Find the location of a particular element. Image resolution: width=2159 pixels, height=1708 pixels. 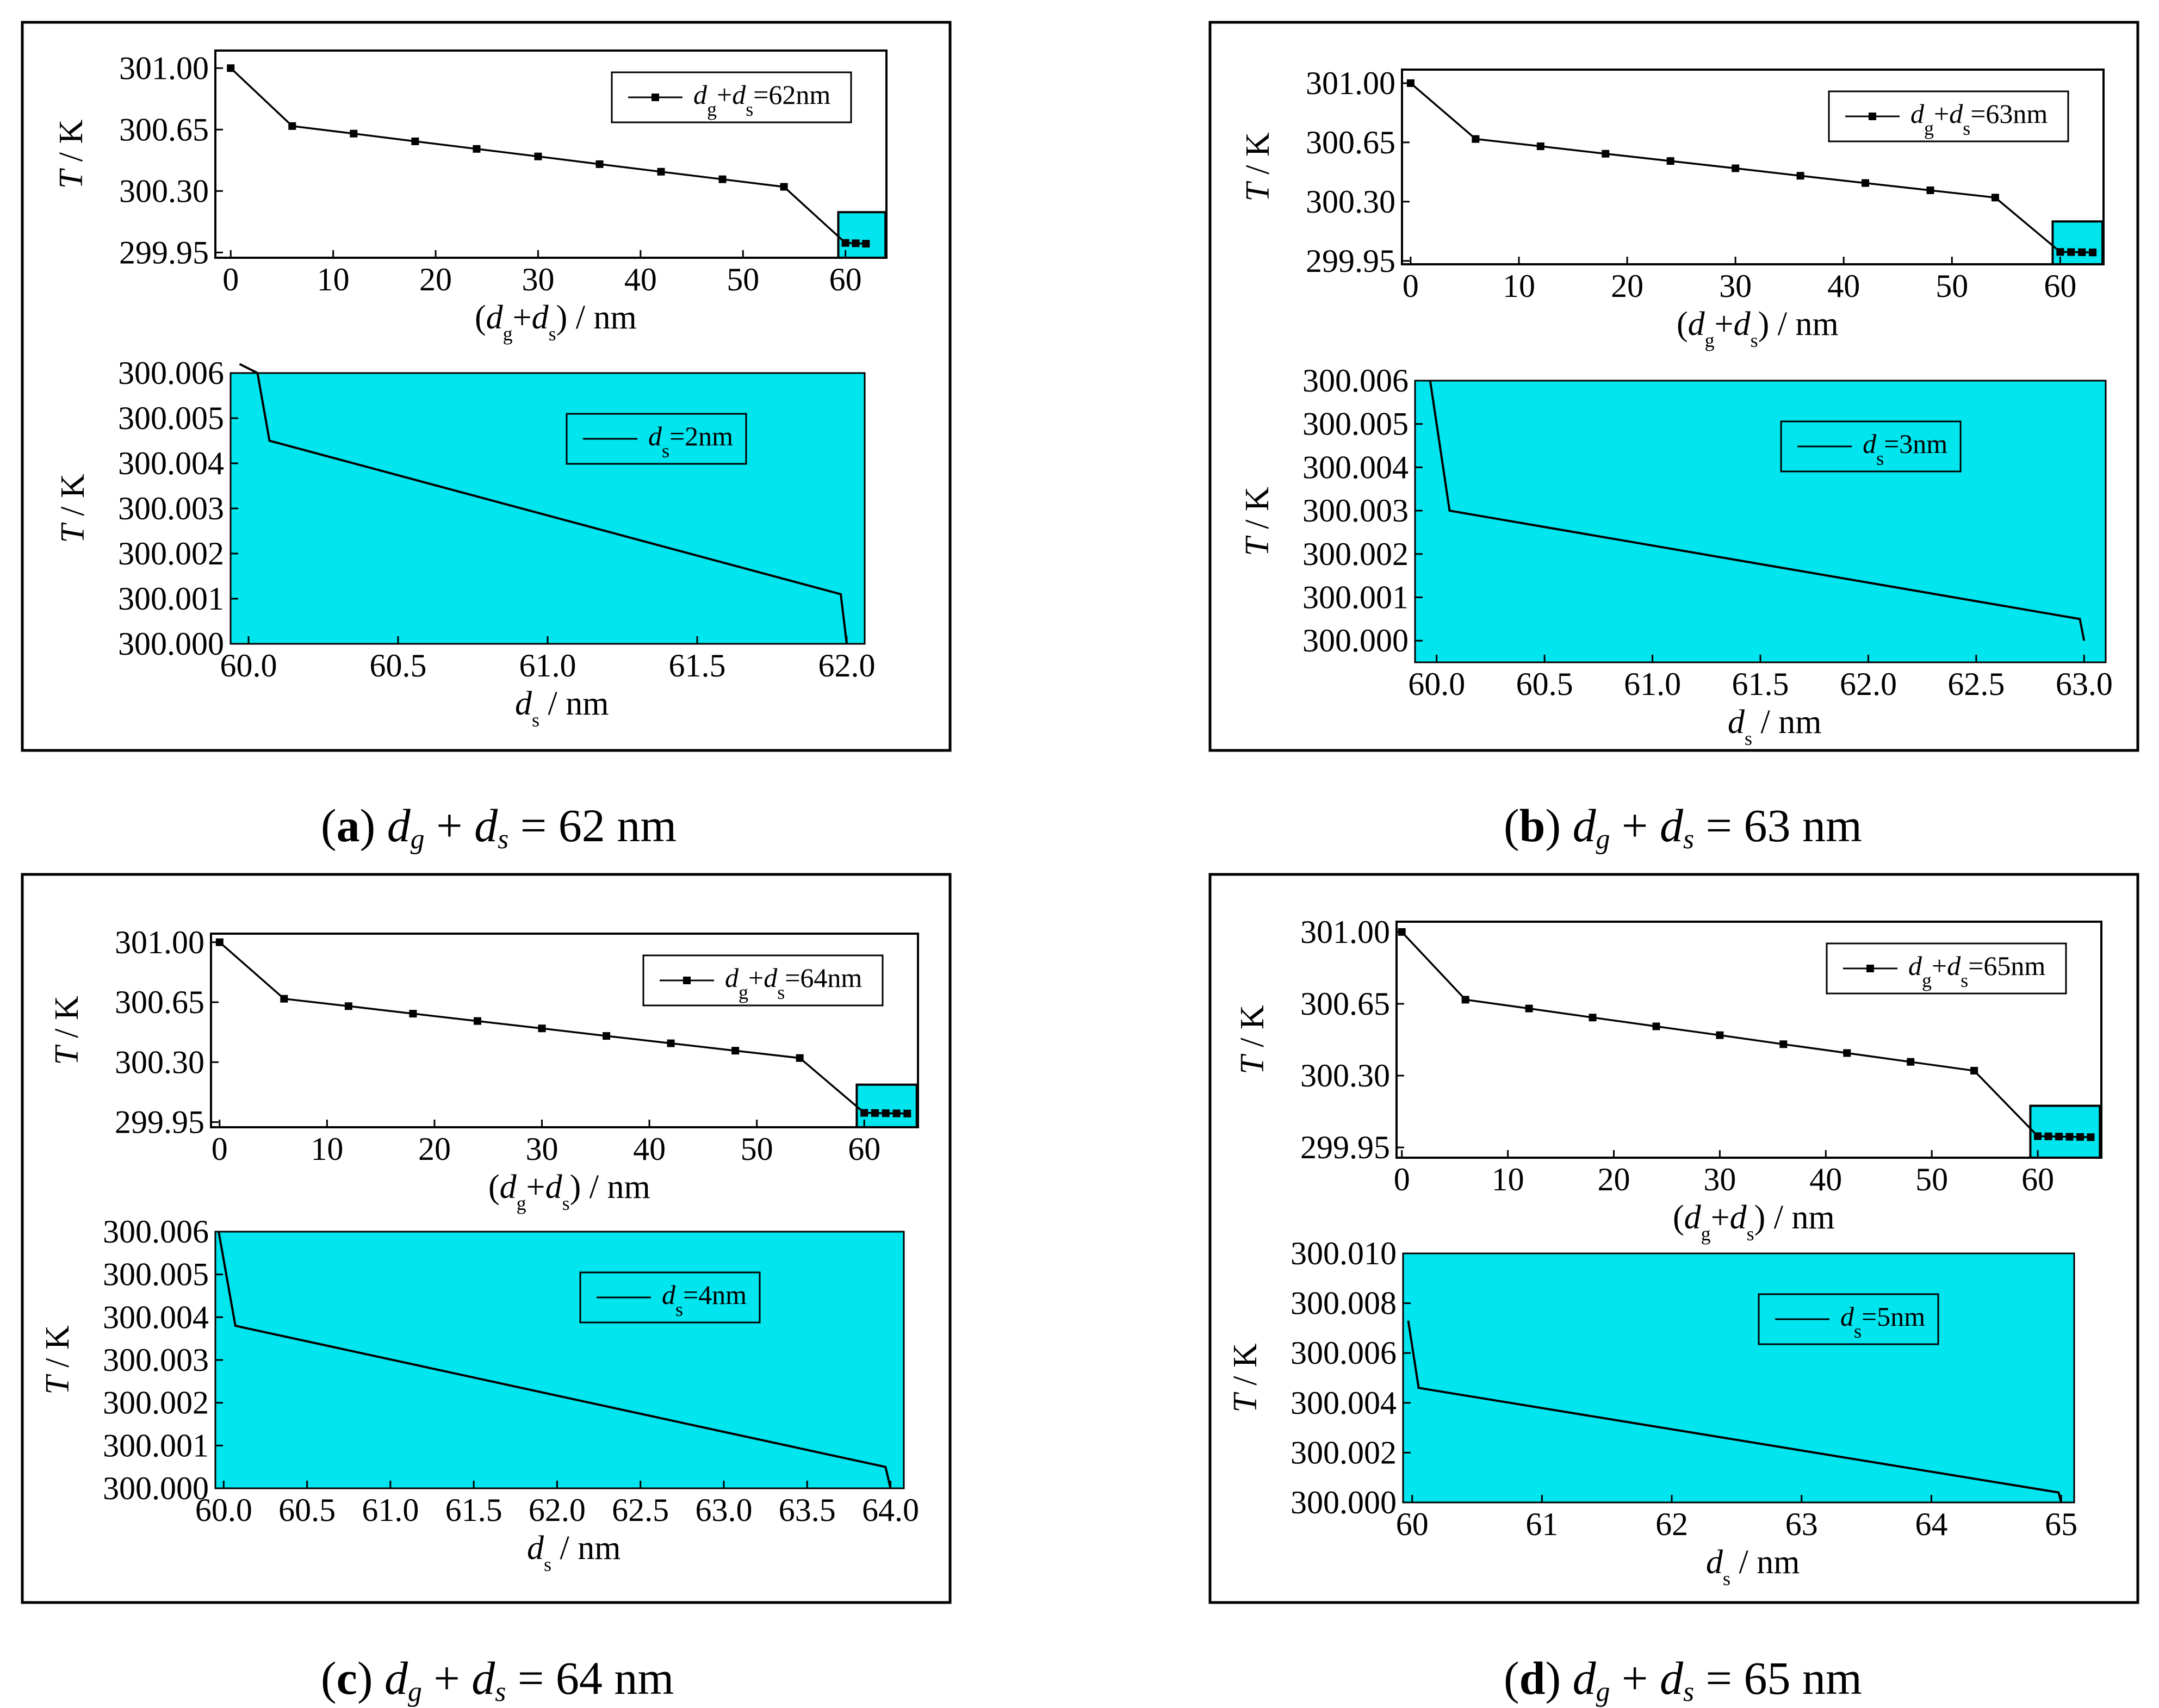

caption-d: (d) dg + ds = 65 nm is located at coordinates (1683, 1679).